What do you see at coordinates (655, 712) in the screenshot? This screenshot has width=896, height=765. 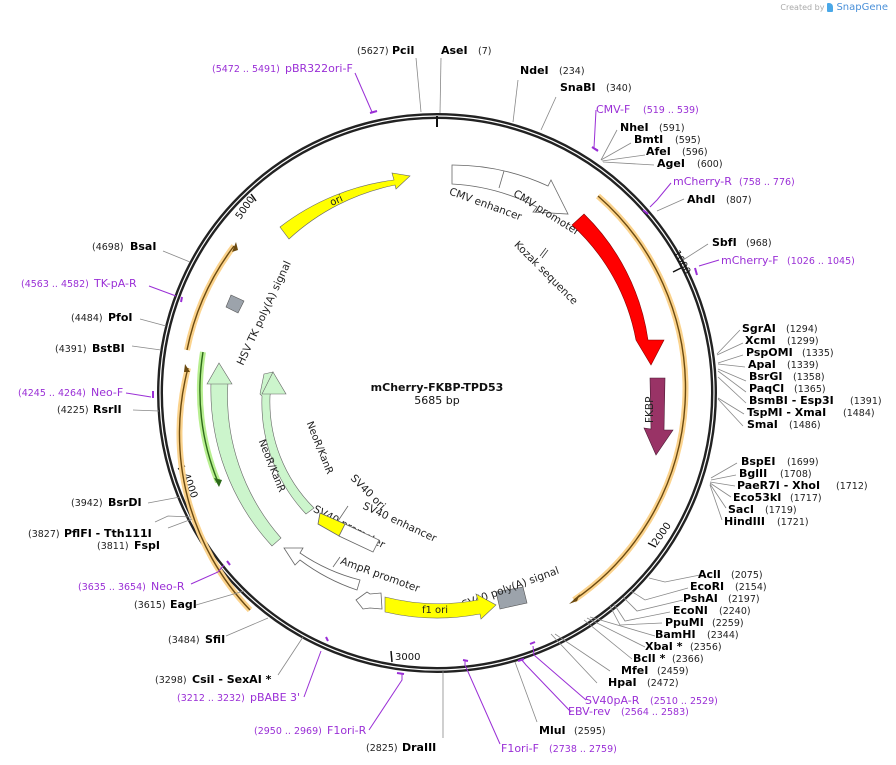 I see `primer-range: (2564 .. 2583)` at bounding box center [655, 712].